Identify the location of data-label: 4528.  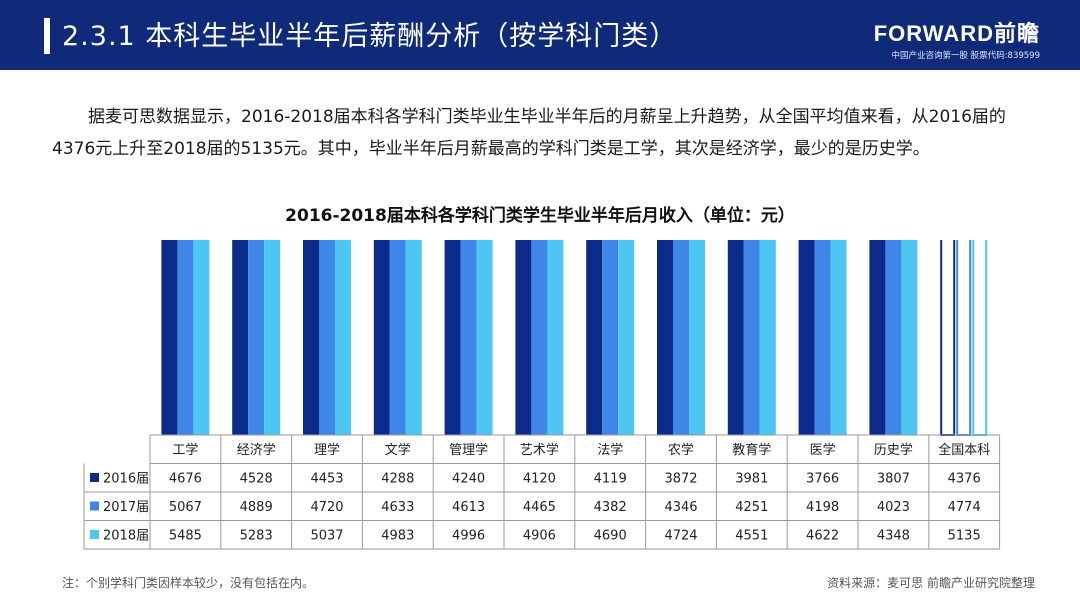
(256, 479).